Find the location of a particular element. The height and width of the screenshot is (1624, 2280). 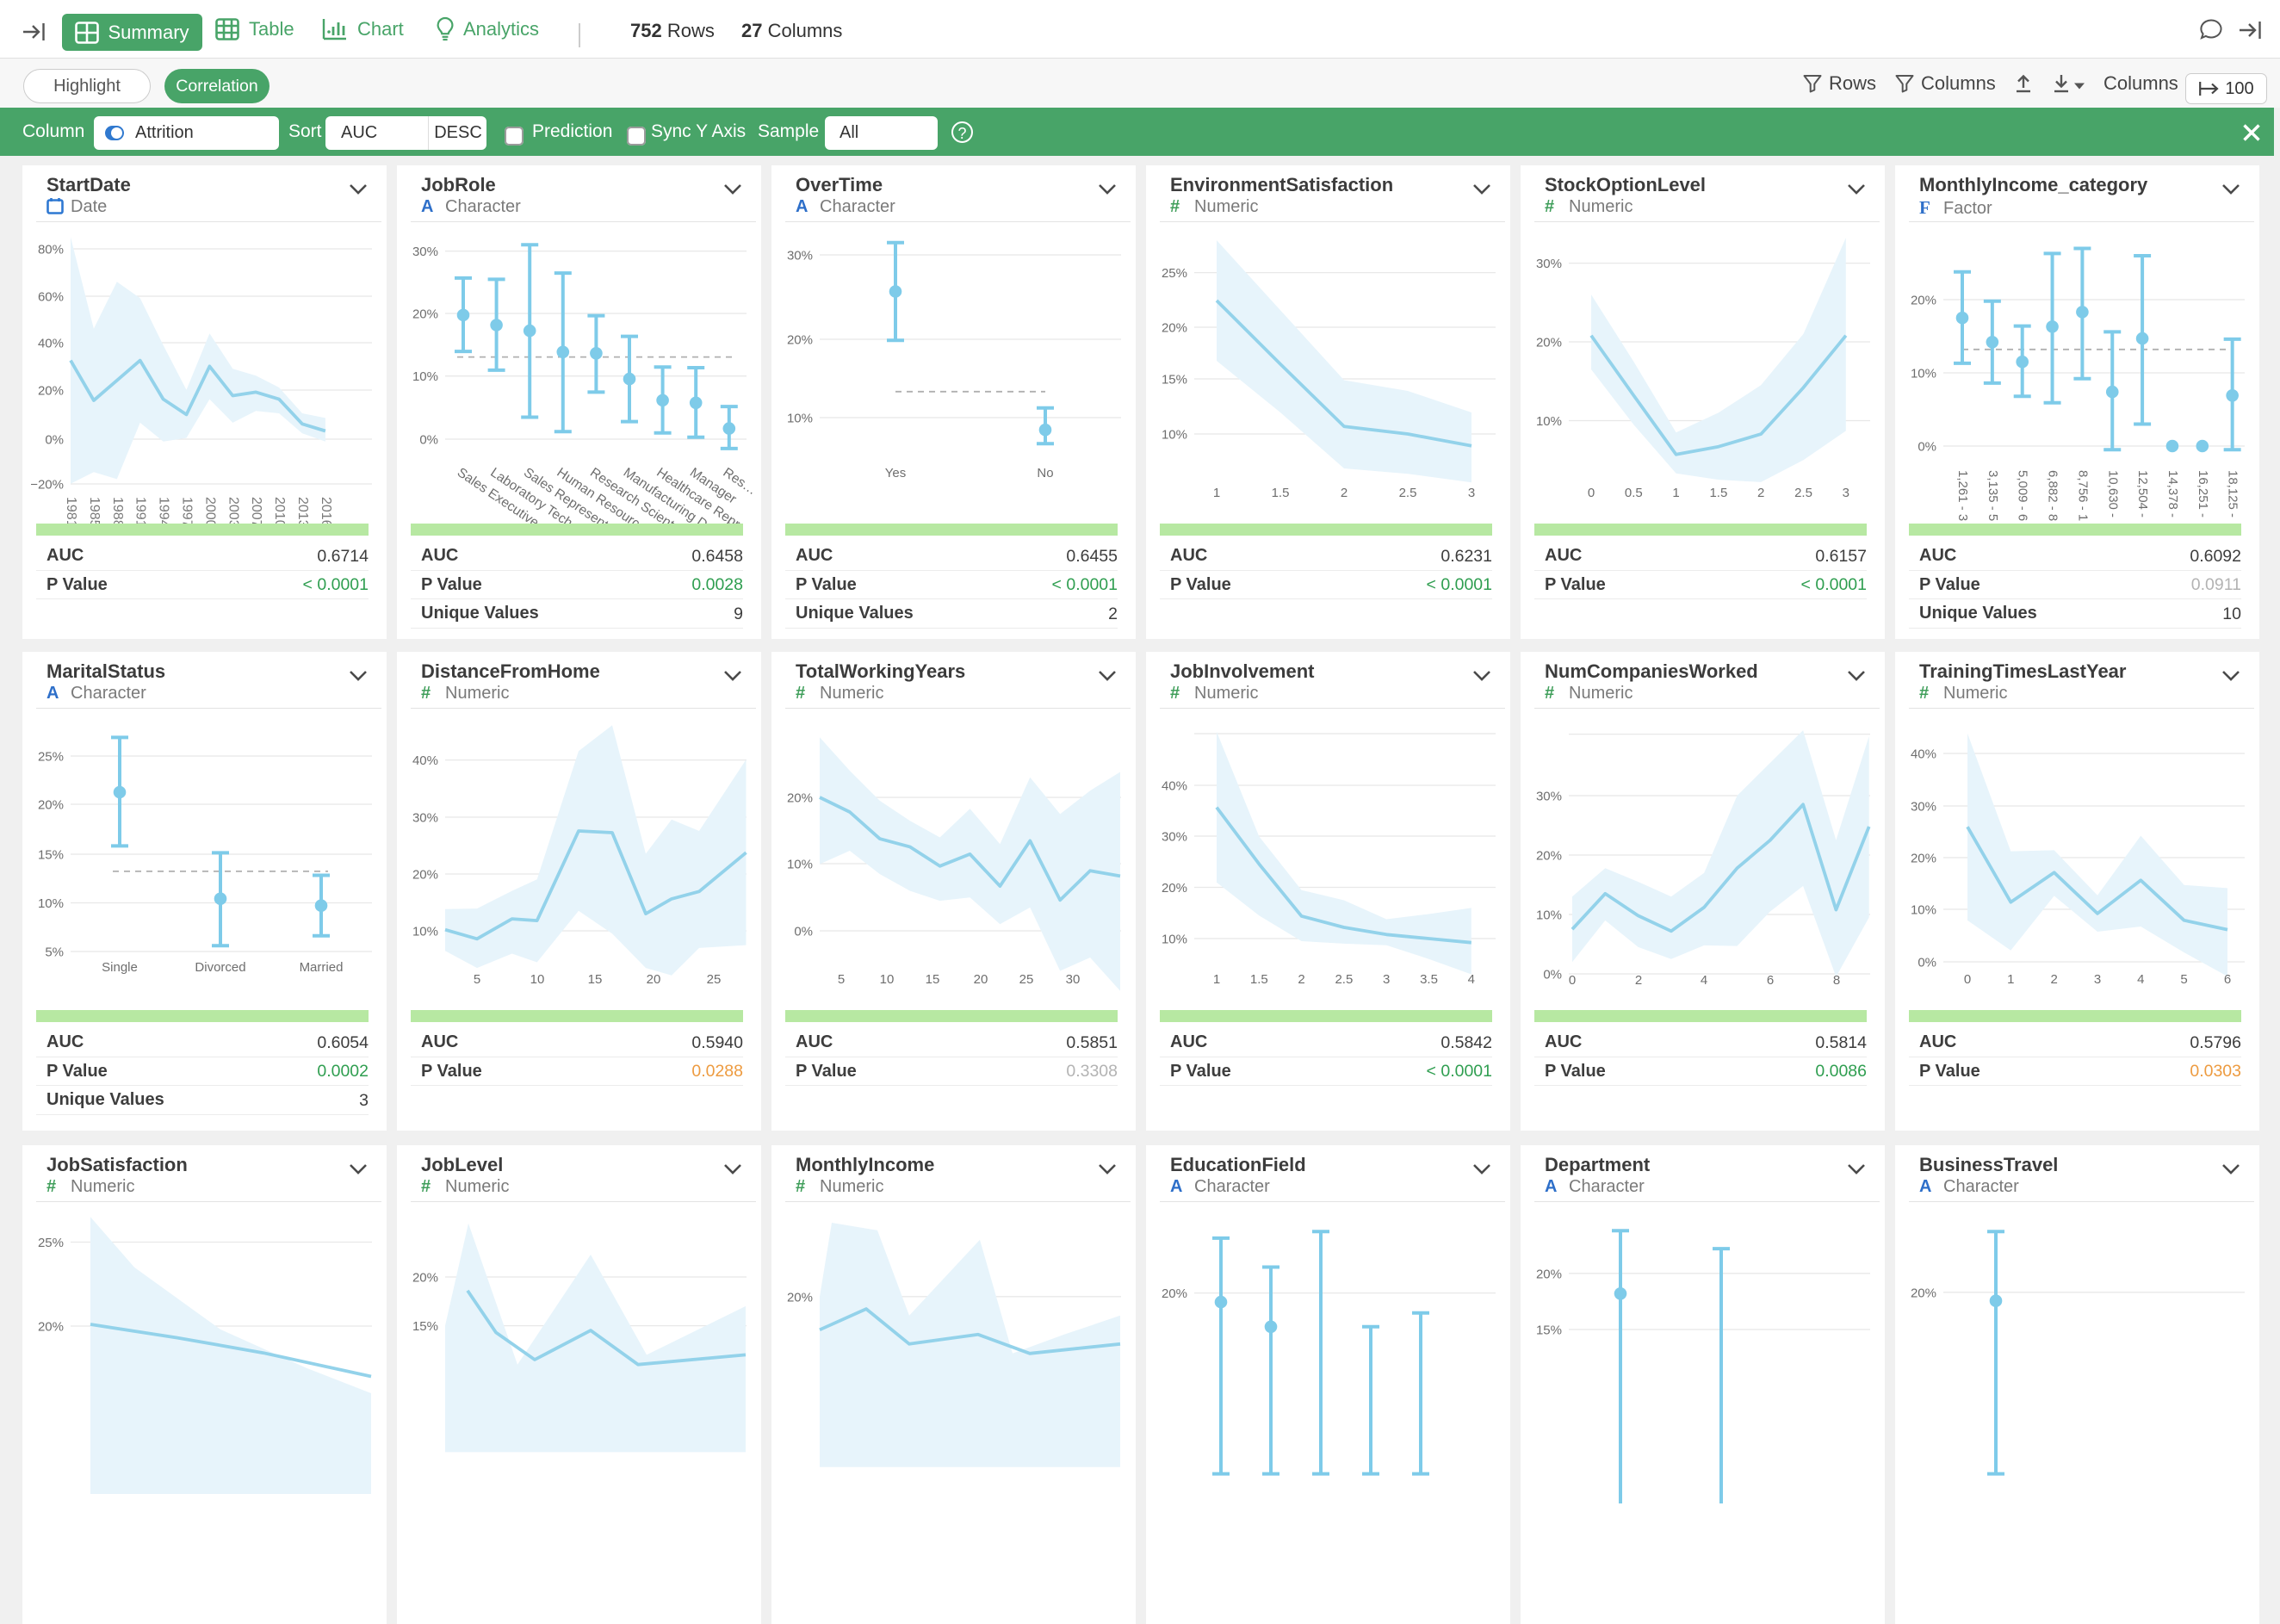

svg-text: Married is located at coordinates (322, 968).